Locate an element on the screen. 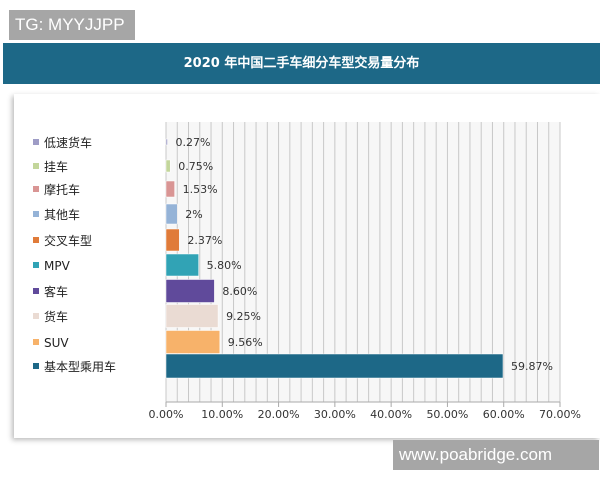 This screenshot has height=480, width=600. data-label: 1.53% is located at coordinates (200, 189).